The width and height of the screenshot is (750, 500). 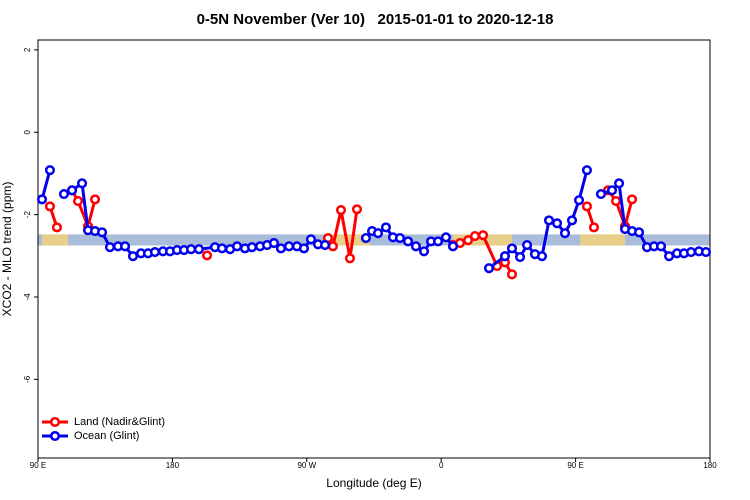 I want to click on x-tick-label: 90 W, so click(x=306, y=465).